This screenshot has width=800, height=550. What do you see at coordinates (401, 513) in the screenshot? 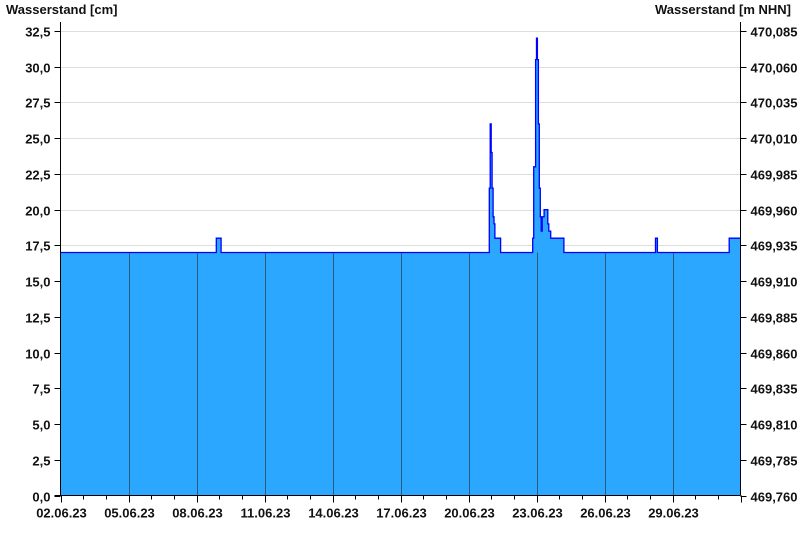
I see `x-tick-label: 17.06.23` at bounding box center [401, 513].